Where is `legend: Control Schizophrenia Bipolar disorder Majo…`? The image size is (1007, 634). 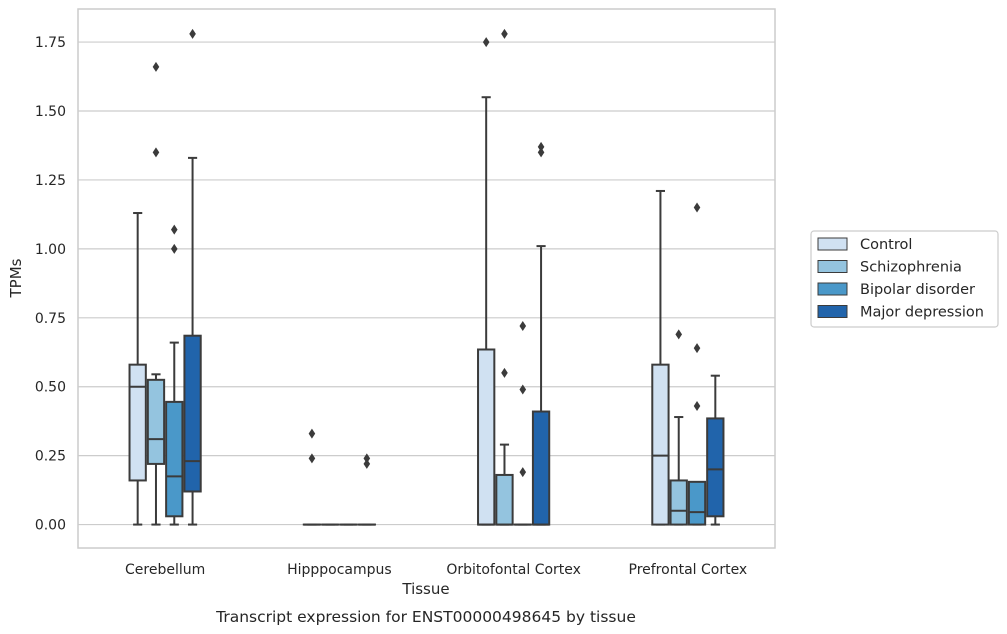
legend: Control Schizophrenia Bipolar disorder Majo… is located at coordinates (904, 279).